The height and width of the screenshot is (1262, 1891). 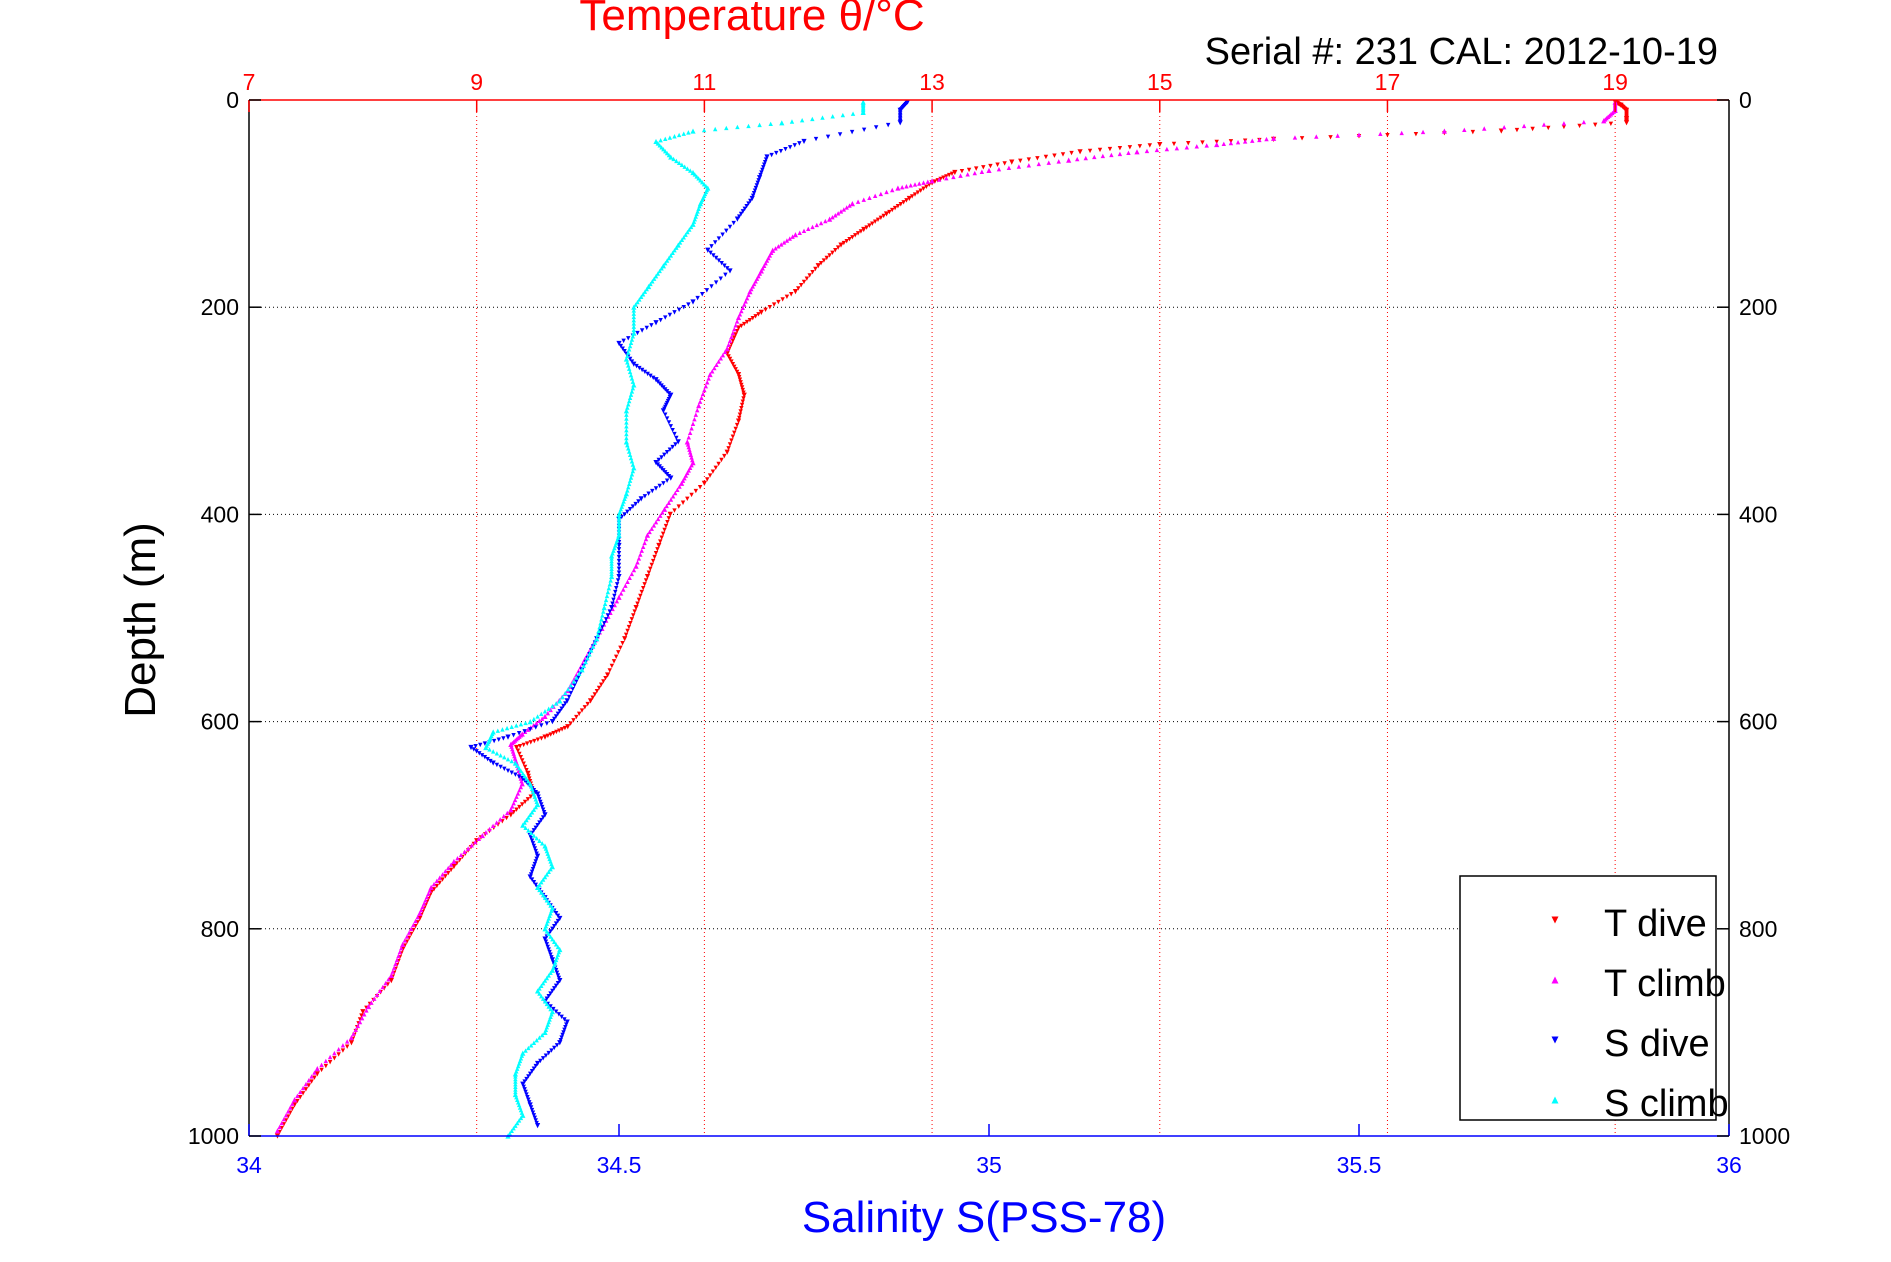 What do you see at coordinates (704, 82) in the screenshot?
I see `top-tick-label: 11` at bounding box center [704, 82].